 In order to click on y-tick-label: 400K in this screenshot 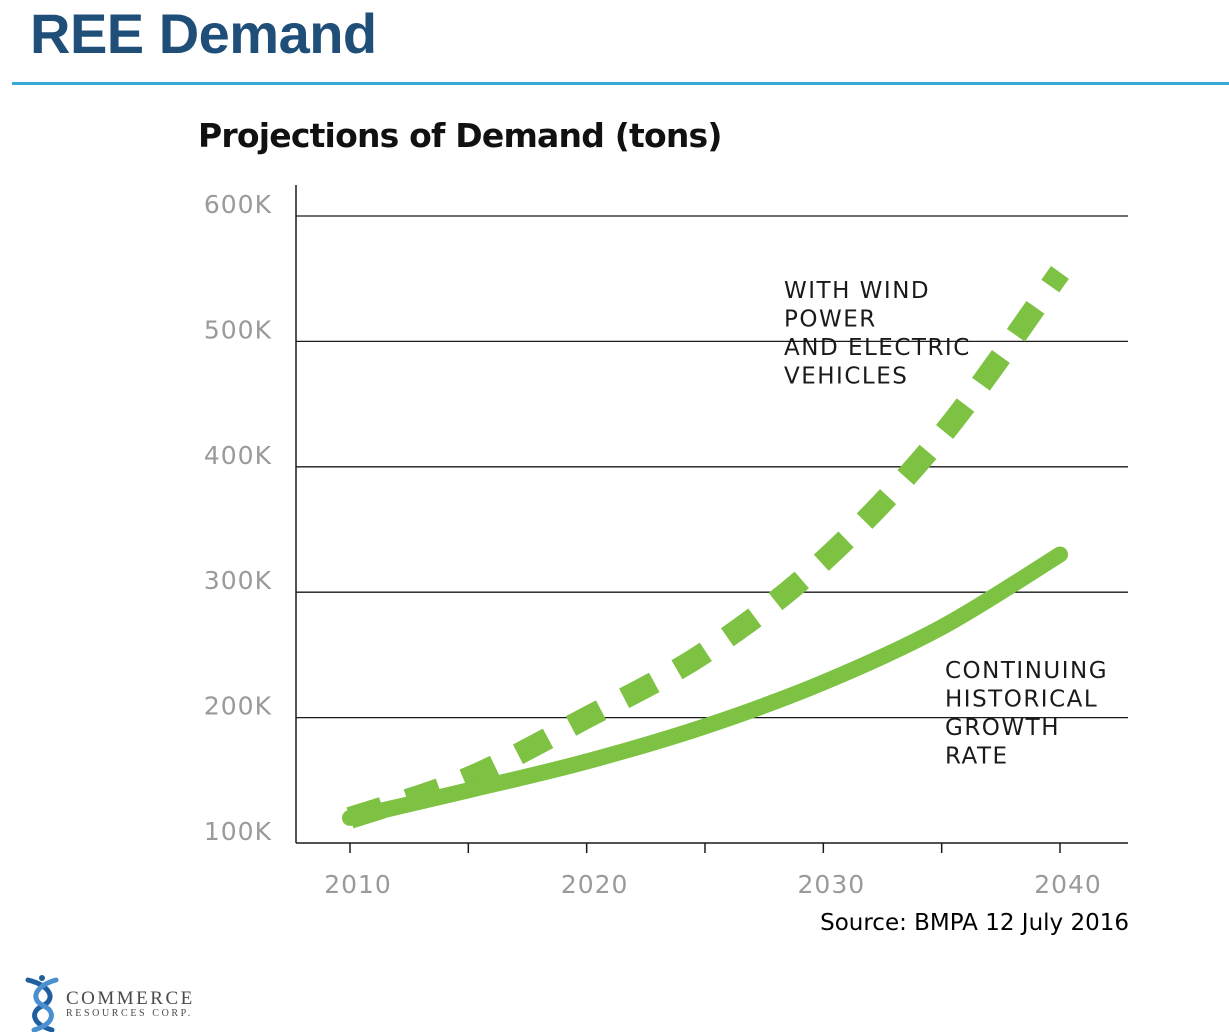, I will do `click(238, 455)`.